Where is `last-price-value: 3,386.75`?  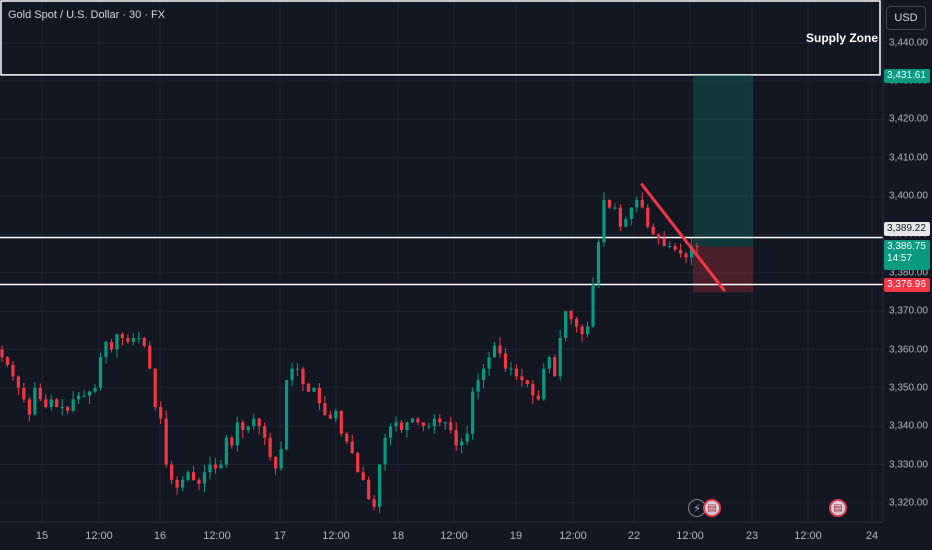
last-price-value: 3,386.75 is located at coordinates (906, 246).